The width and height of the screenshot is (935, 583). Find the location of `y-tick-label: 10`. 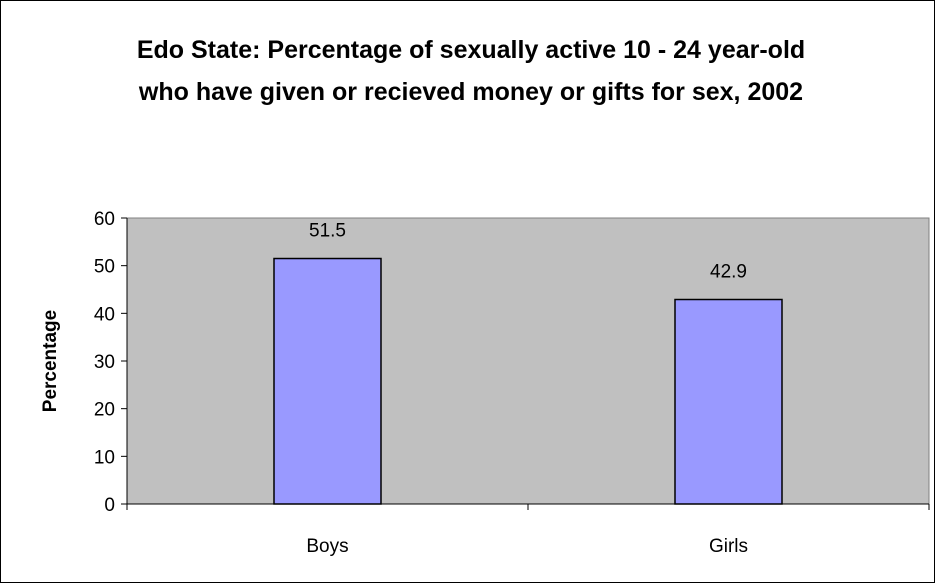

y-tick-label: 10 is located at coordinates (104, 457).